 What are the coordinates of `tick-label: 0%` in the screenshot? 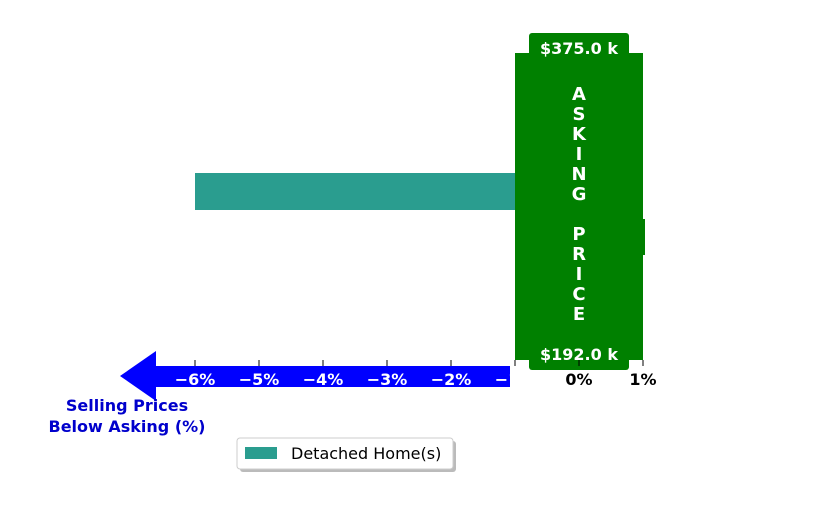 It's located at (578, 379).